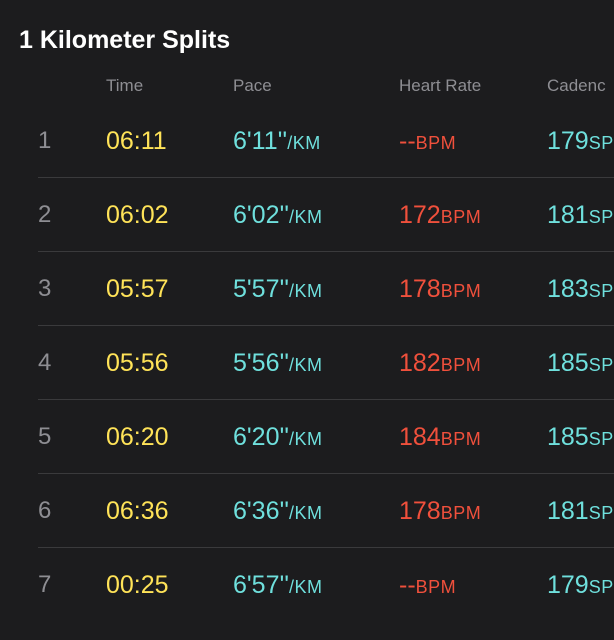 The image size is (614, 640). Describe the element at coordinates (261, 289) in the screenshot. I see `pace-value: 5'57''` at that location.